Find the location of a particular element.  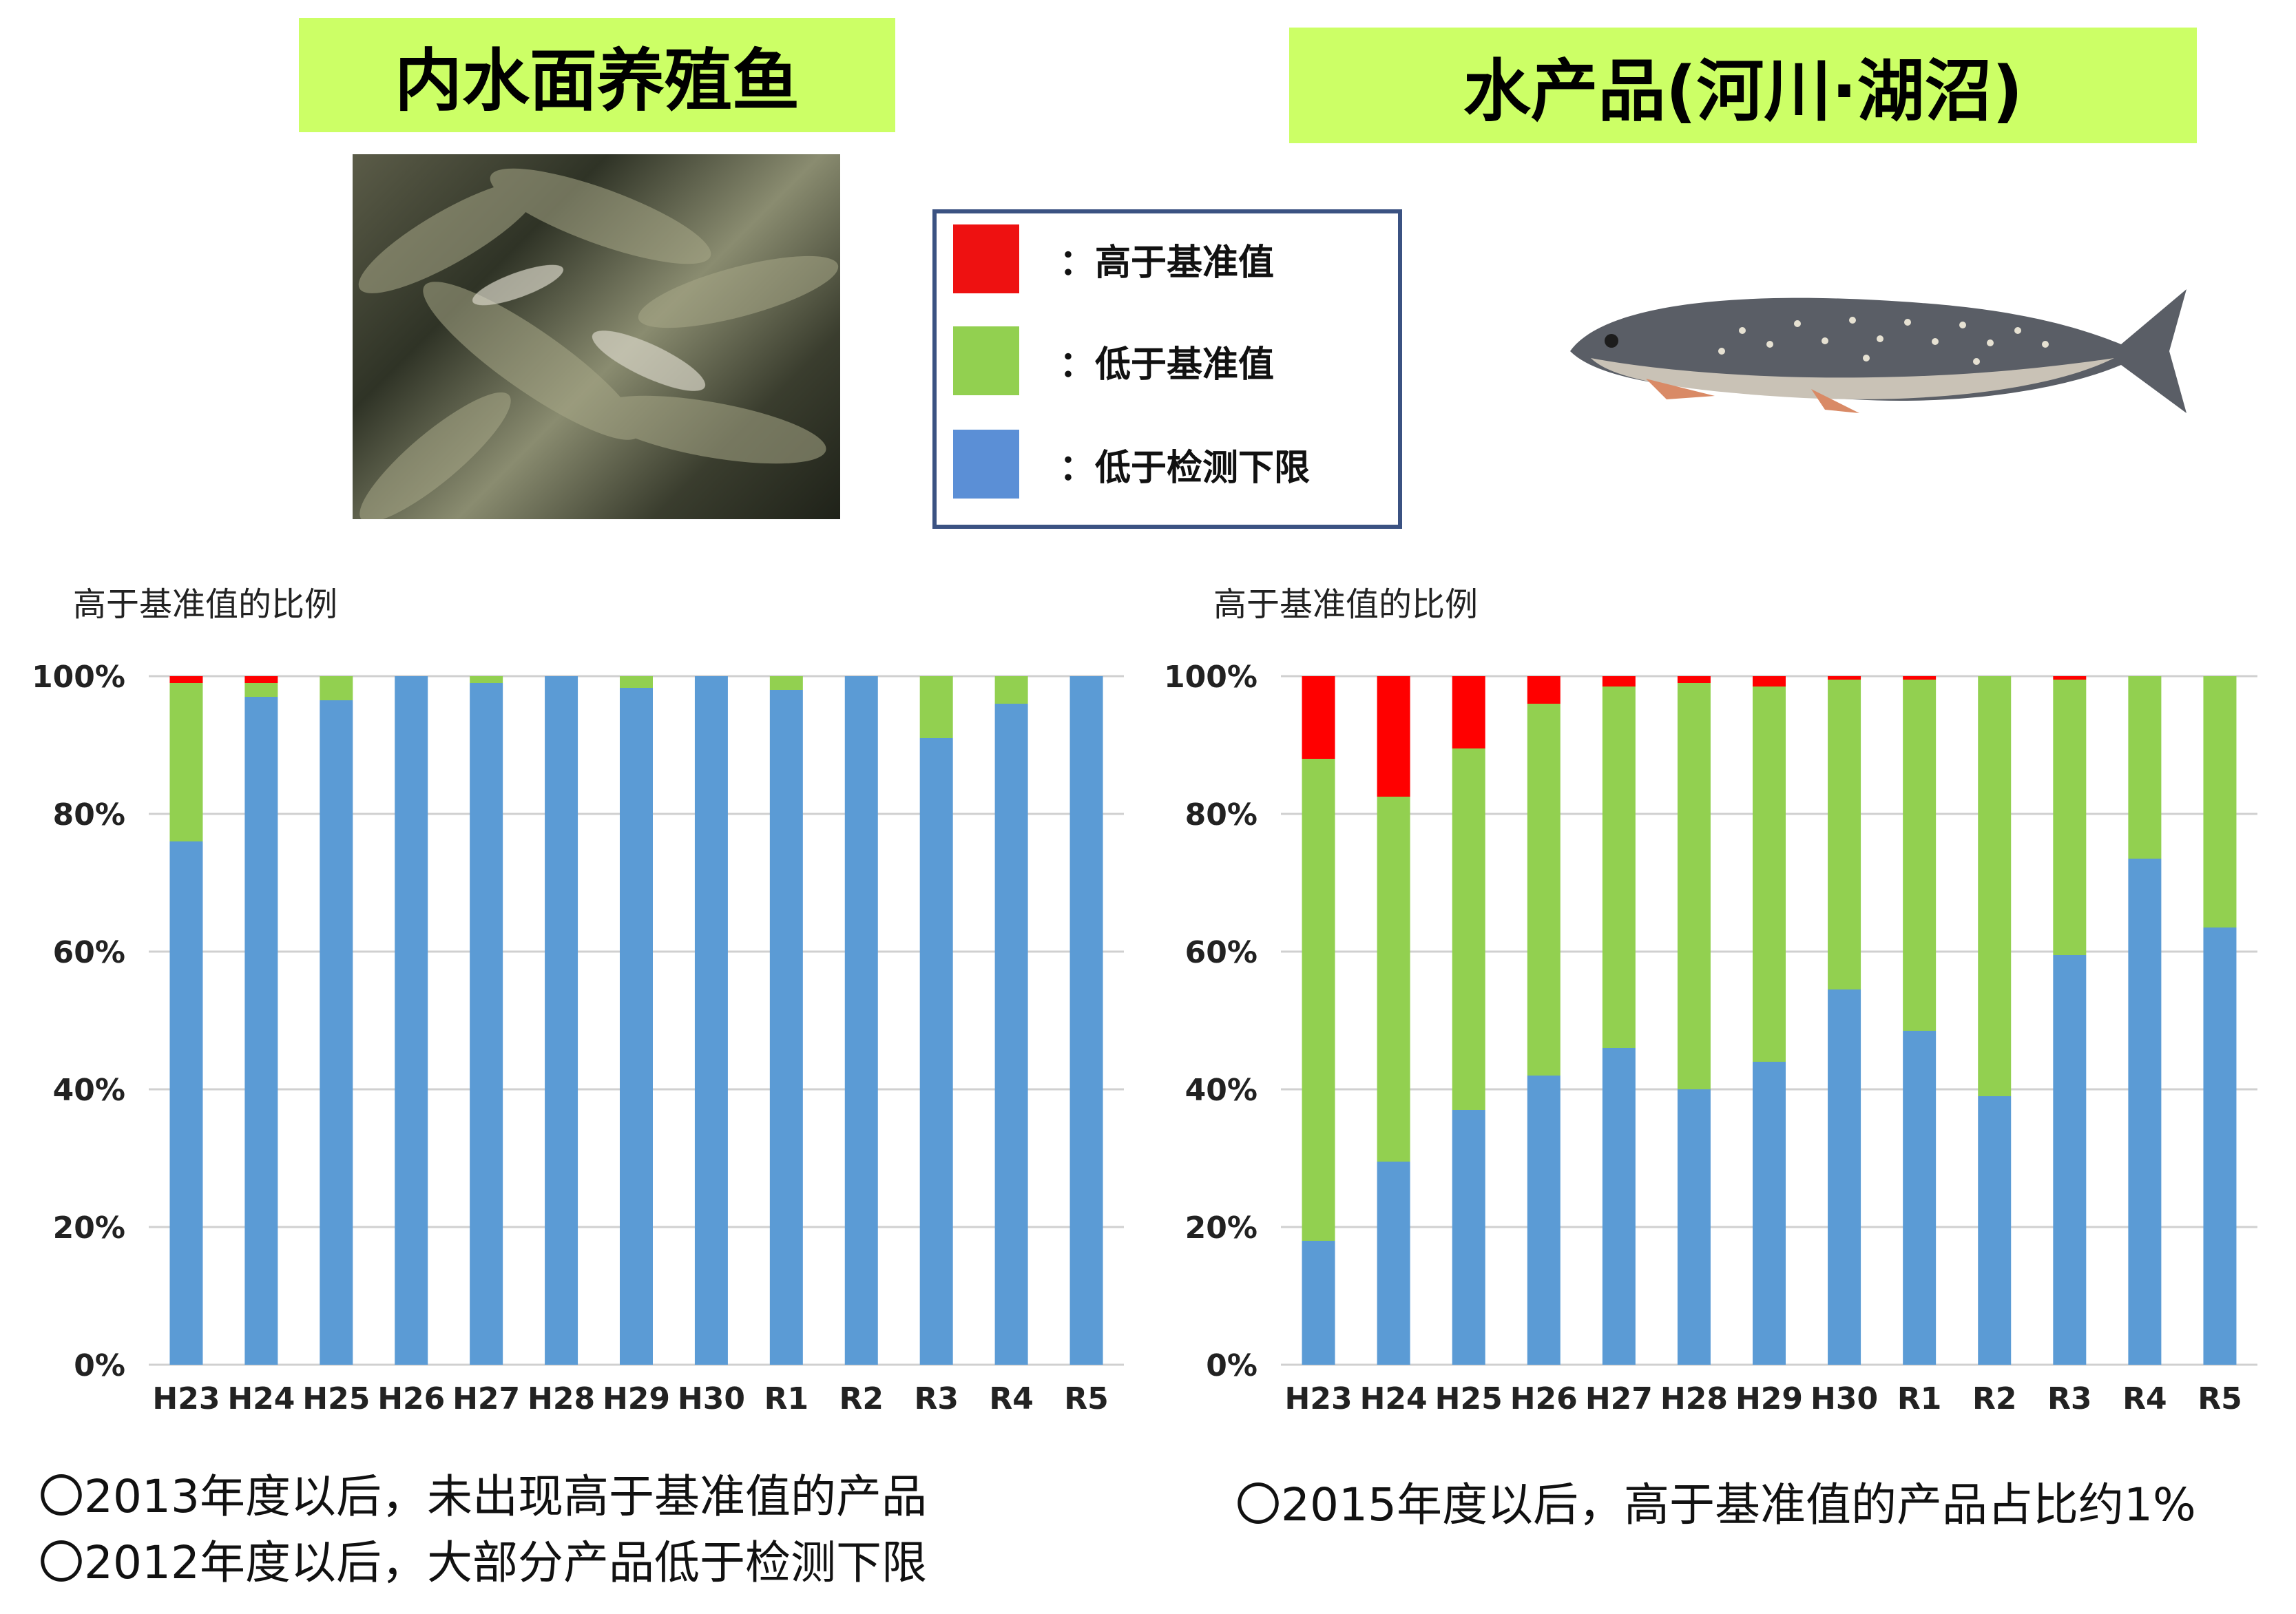

right-section-title: 水产品(河川·湖沼) is located at coordinates (1743, 85).